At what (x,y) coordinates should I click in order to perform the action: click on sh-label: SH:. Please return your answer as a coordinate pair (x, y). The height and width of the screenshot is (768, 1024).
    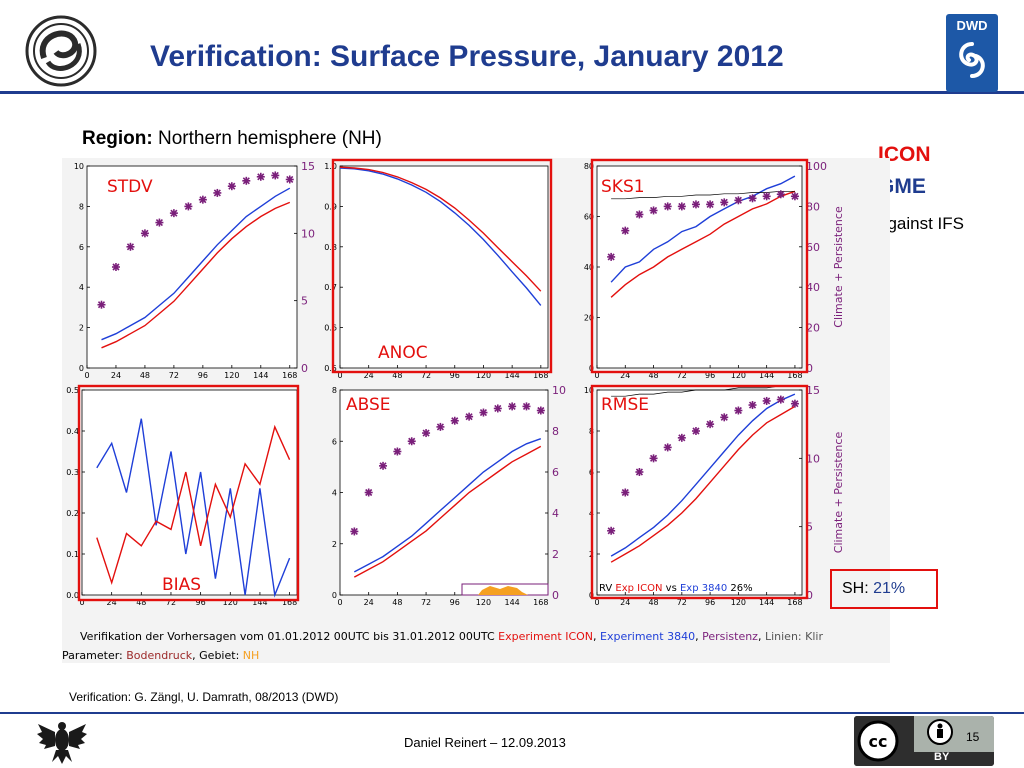
    Looking at the image, I should click on (855, 588).